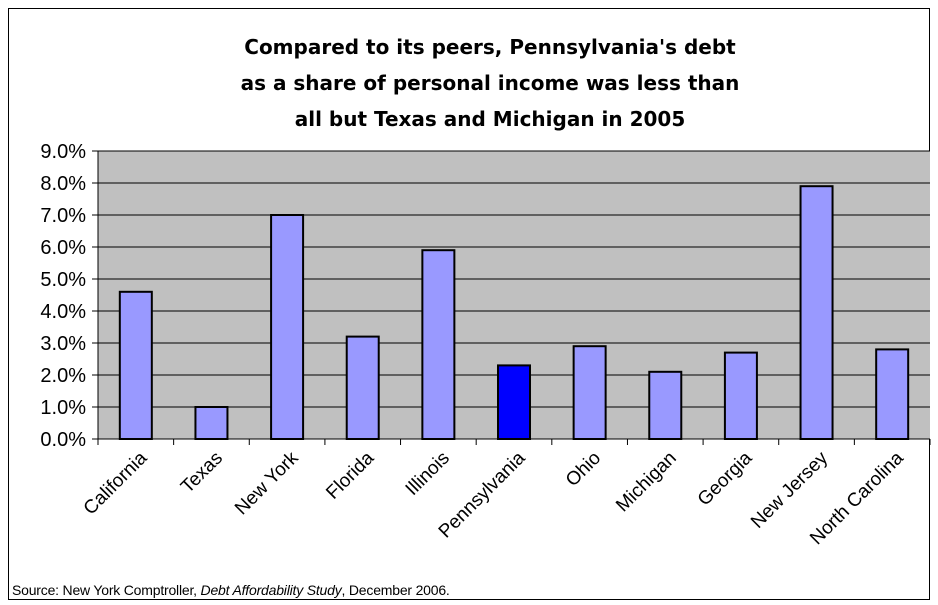 Image resolution: width=938 pixels, height=605 pixels. I want to click on category-label: New York, so click(267, 483).